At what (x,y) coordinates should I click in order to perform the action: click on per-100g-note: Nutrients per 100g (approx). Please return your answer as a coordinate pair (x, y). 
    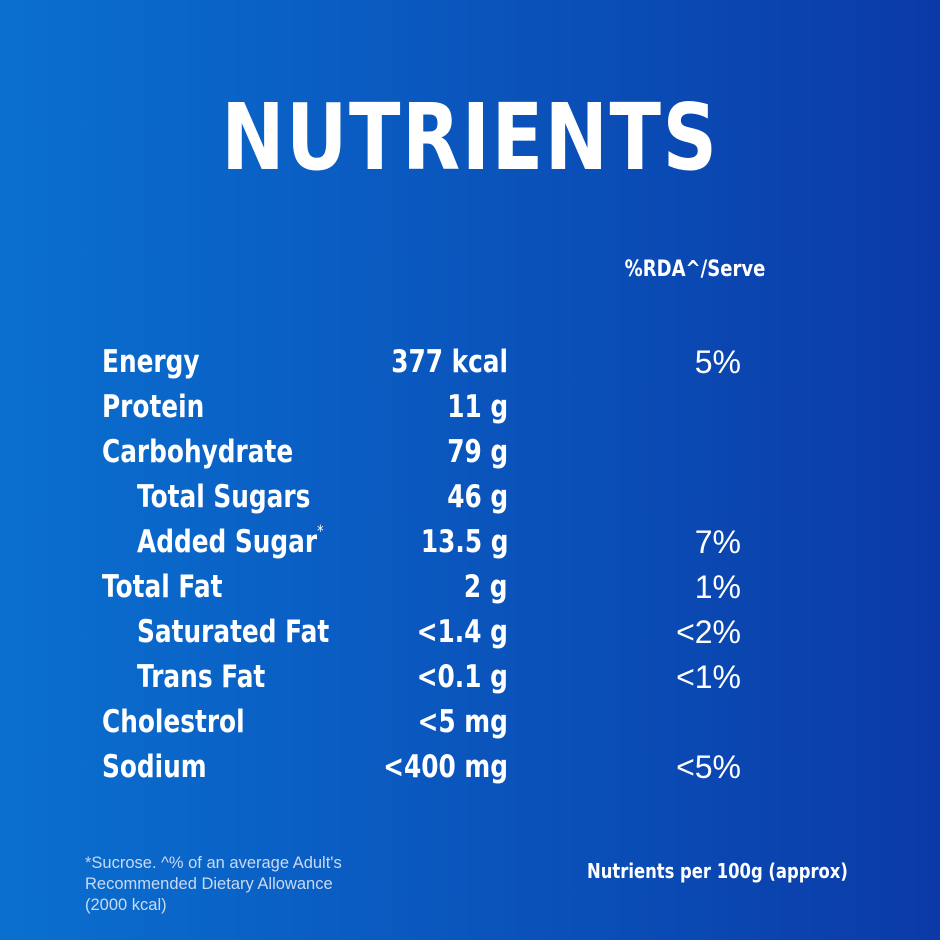
    Looking at the image, I should click on (717, 871).